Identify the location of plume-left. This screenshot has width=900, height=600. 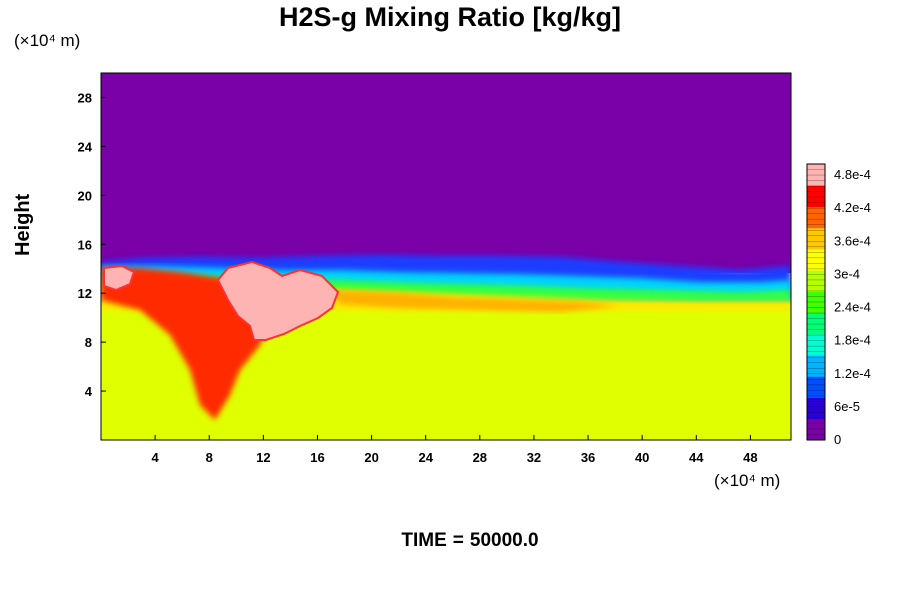
(119, 278).